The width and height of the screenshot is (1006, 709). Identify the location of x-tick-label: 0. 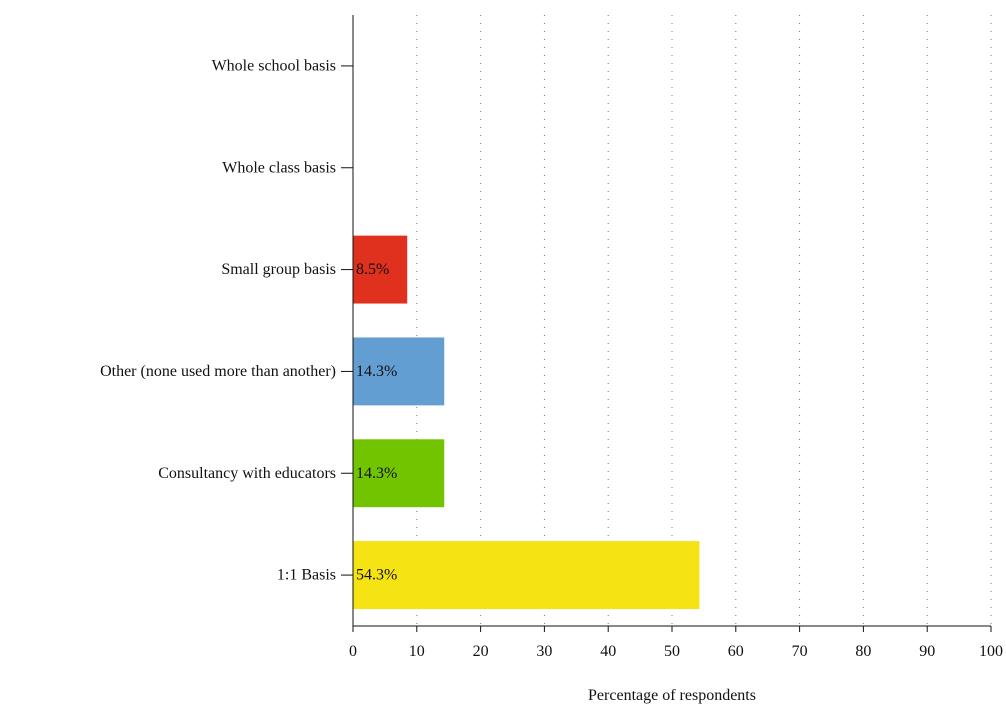
(353, 651).